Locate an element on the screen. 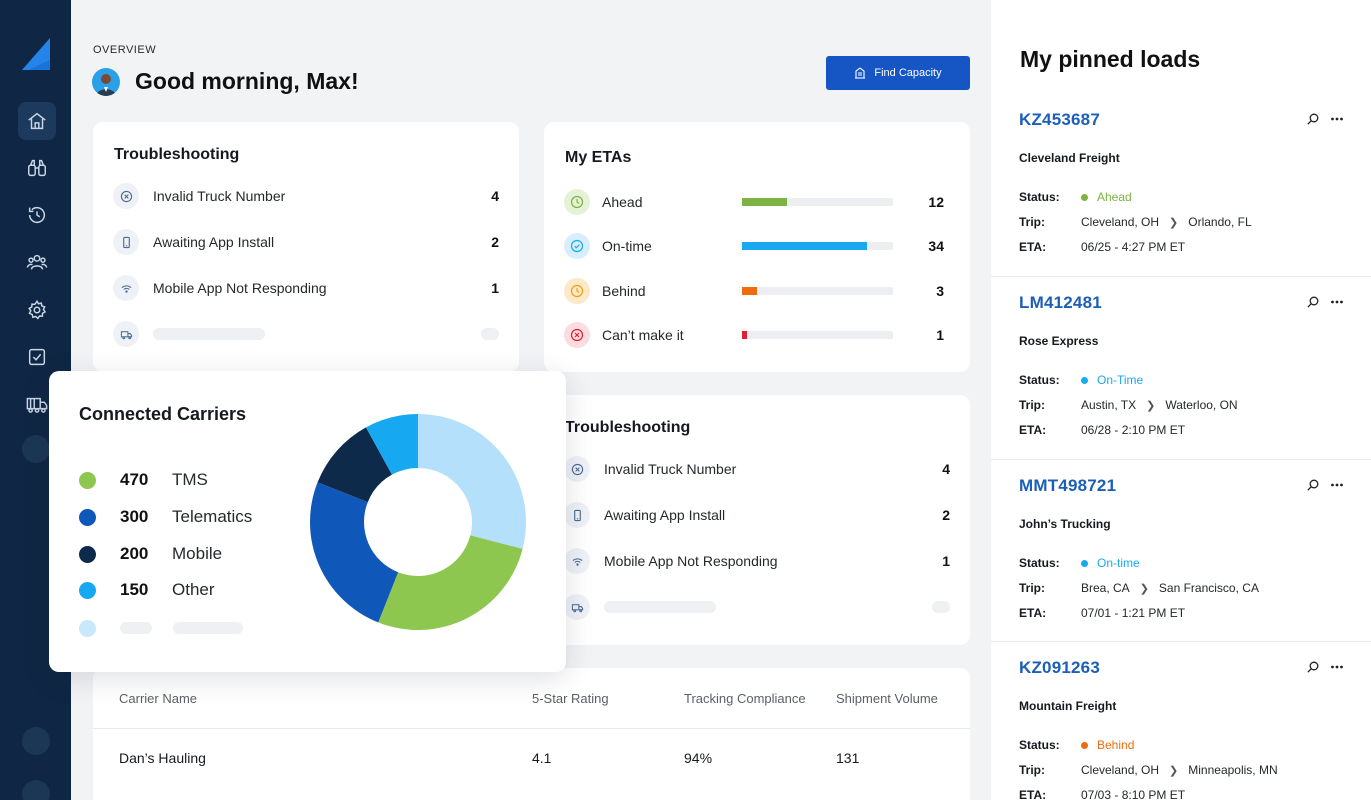 This screenshot has height=800, width=1371. nav-history is located at coordinates (37, 215).